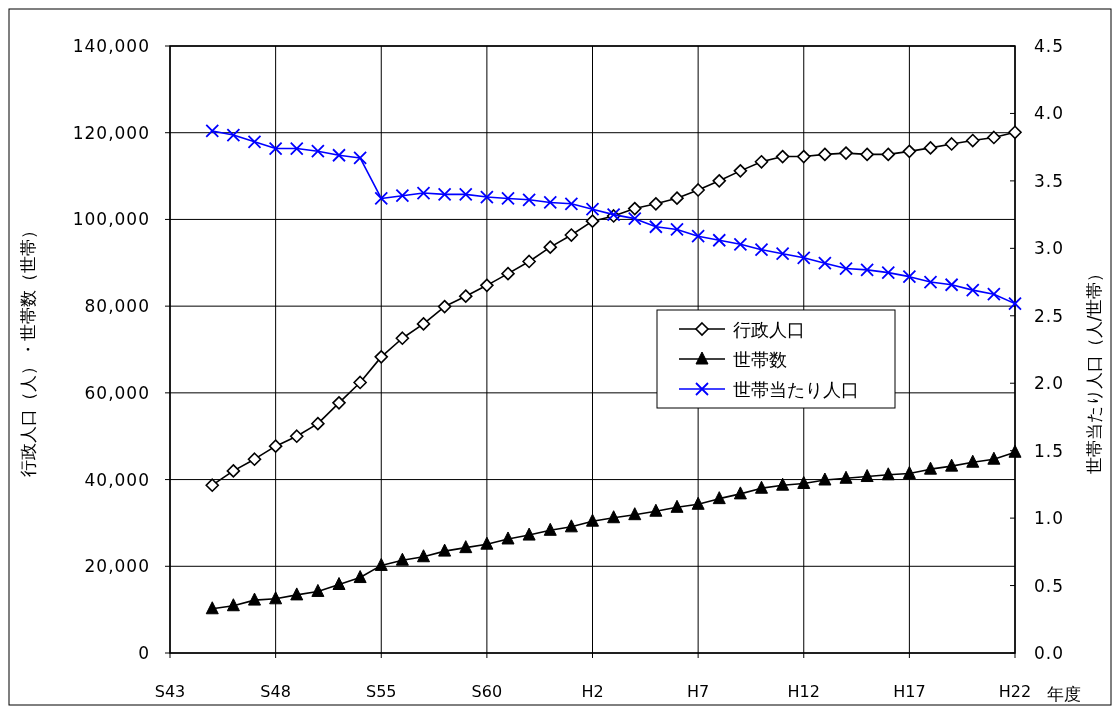 The width and height of the screenshot is (1112, 706). What do you see at coordinates (170, 691) in the screenshot?
I see `x-tick-label: S43` at bounding box center [170, 691].